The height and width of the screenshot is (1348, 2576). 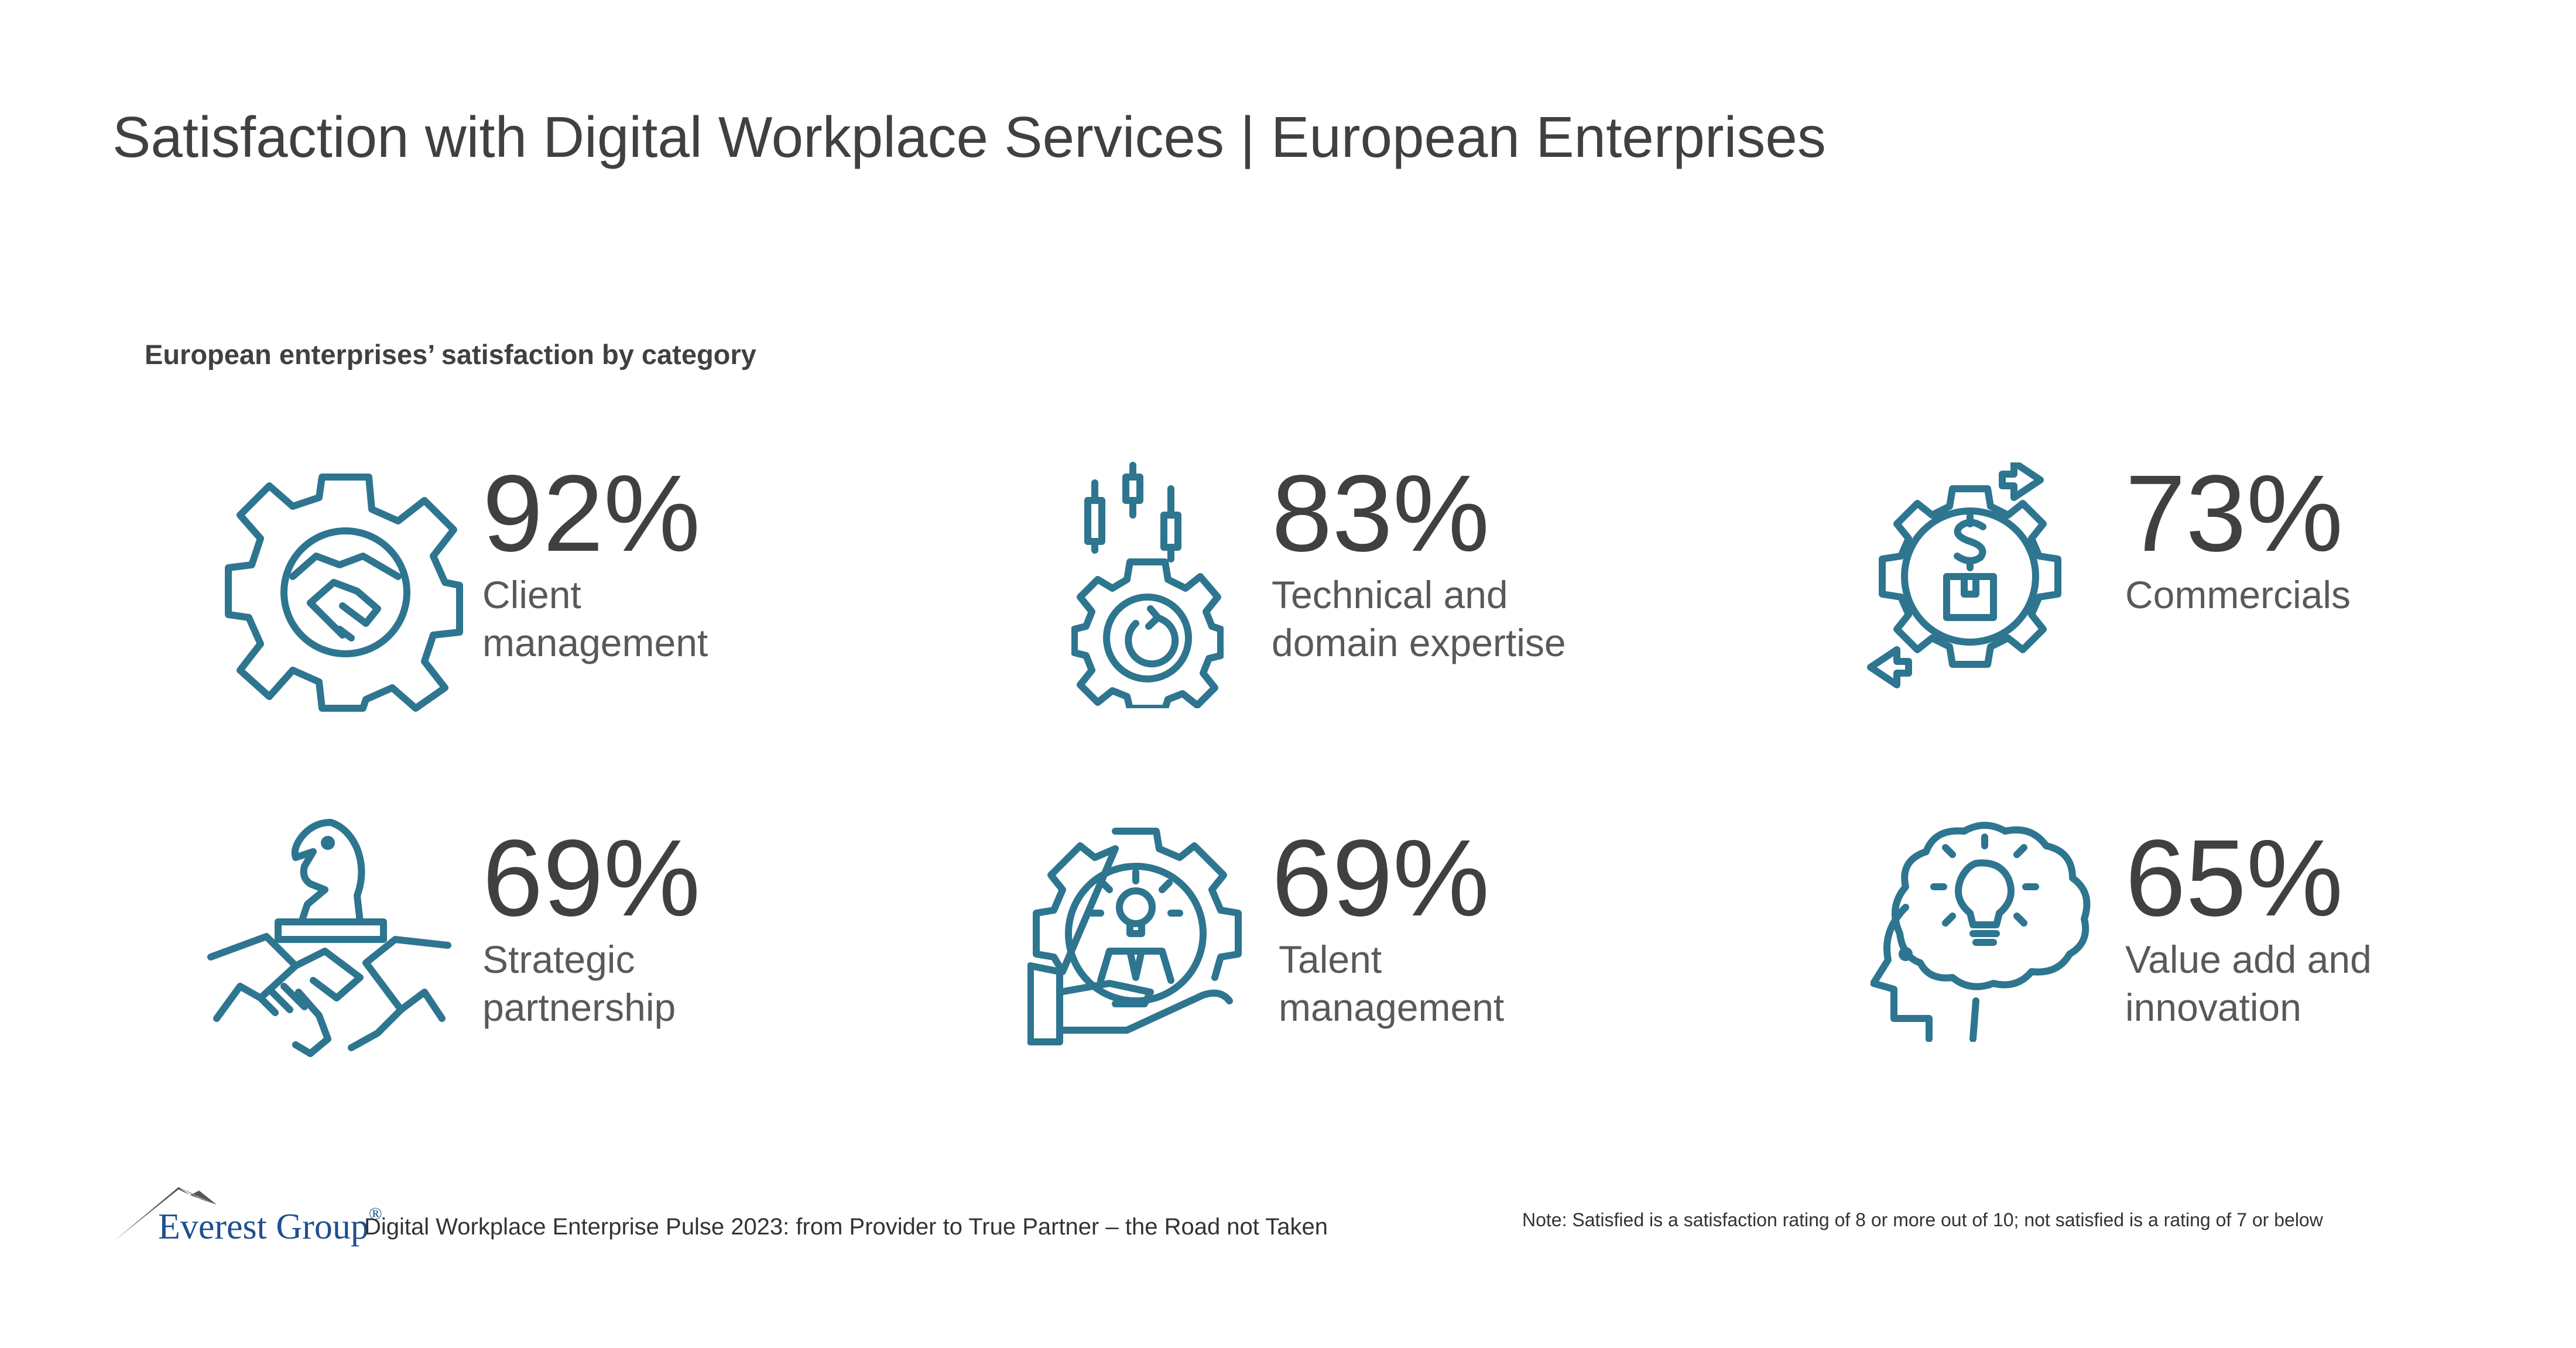 I want to click on stat-label-line: innovation, so click(x=2213, y=1007).